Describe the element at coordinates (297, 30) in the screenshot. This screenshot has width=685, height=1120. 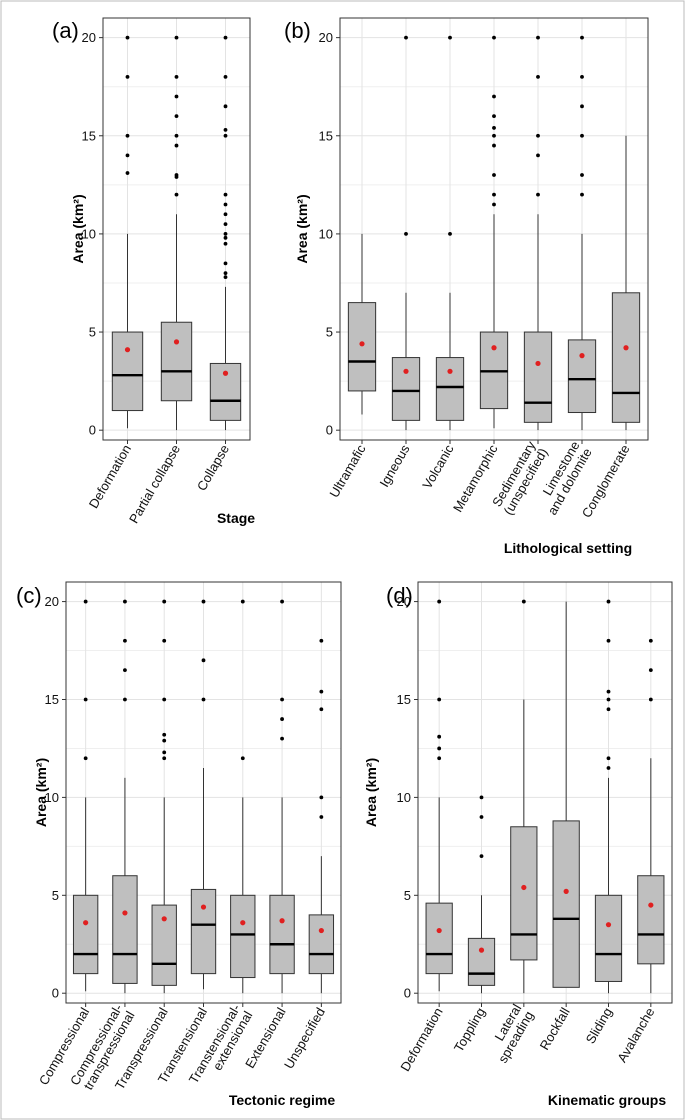
I see `panel-label: (b)` at that location.